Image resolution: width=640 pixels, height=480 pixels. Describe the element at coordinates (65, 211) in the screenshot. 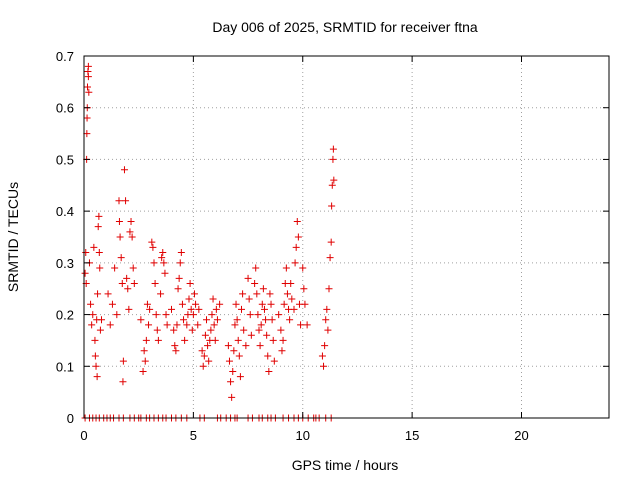

I see `y-tick-label: 0.4` at that location.